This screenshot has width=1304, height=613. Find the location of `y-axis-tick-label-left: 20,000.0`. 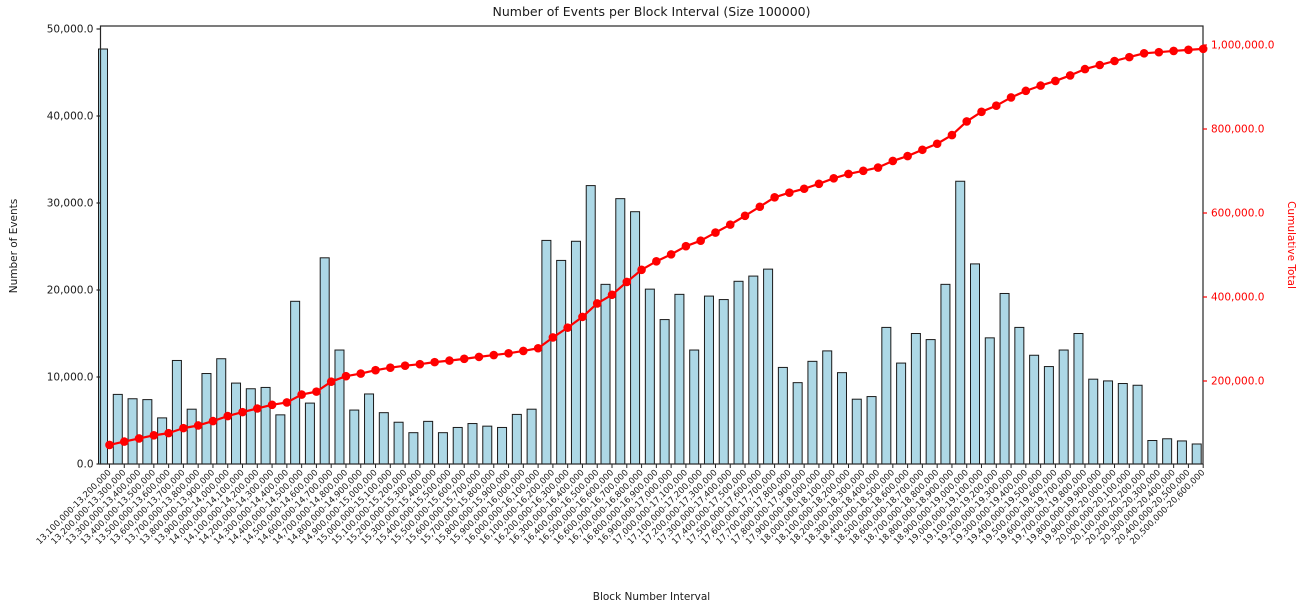

y-axis-tick-label-left: 20,000.0 is located at coordinates (70, 291).